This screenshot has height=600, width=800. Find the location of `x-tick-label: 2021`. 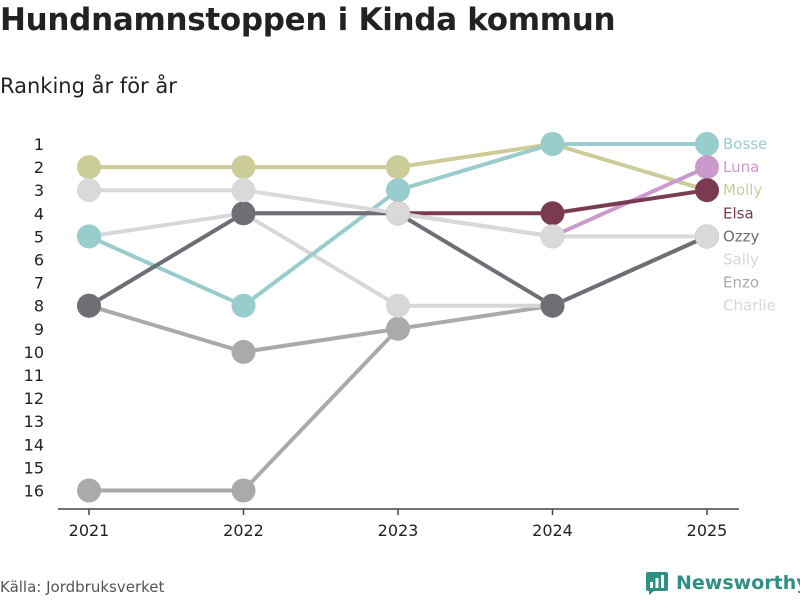

x-tick-label: 2021 is located at coordinates (89, 530).